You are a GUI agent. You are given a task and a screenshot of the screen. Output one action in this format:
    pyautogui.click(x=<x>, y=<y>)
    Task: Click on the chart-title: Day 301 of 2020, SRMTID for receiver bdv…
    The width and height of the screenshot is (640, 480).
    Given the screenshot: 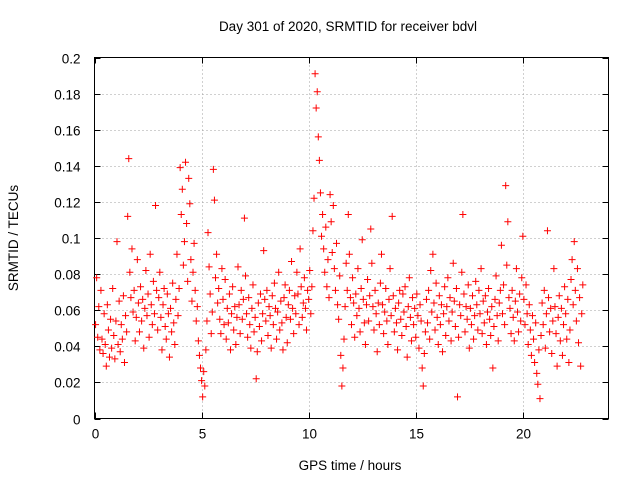 What is the action you would take?
    pyautogui.click(x=348, y=26)
    